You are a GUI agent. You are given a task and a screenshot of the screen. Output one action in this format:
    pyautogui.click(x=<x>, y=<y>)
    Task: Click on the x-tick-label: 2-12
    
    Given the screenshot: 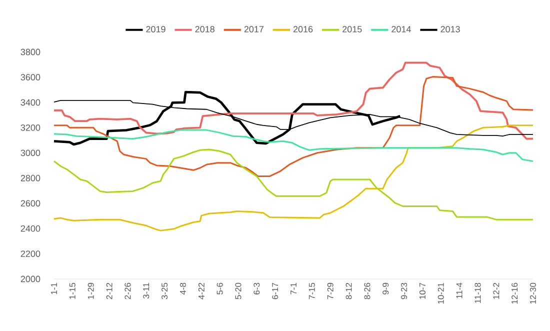 What is the action you would take?
    pyautogui.click(x=109, y=291)
    